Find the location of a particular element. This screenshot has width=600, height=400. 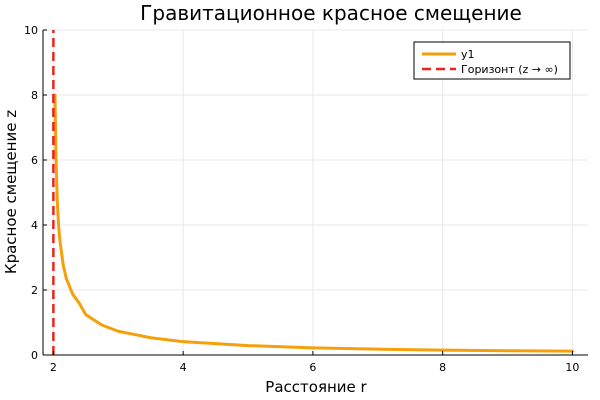

y-axis-label: Красное смещение z is located at coordinates (11, 192).